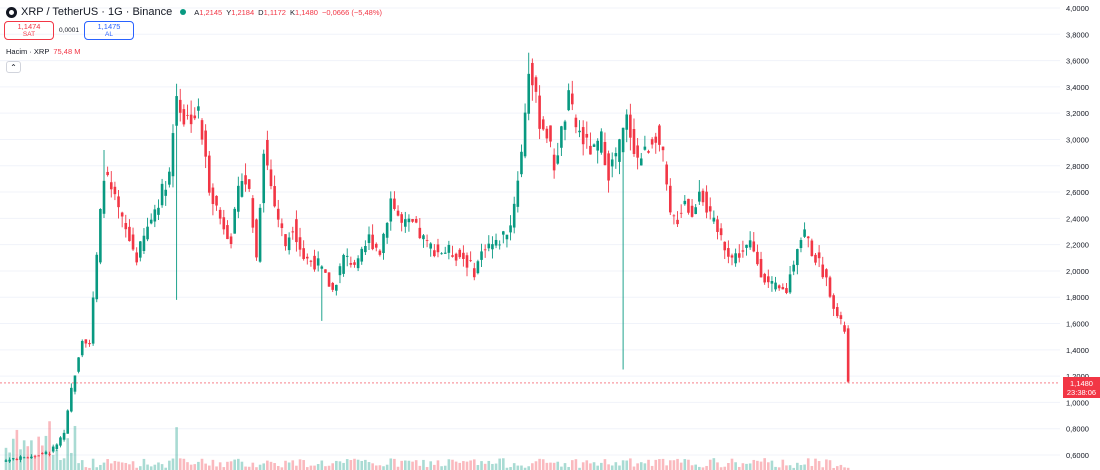 This screenshot has height=470, width=1100. I want to click on buy-button: 1,1475 AL, so click(109, 30).